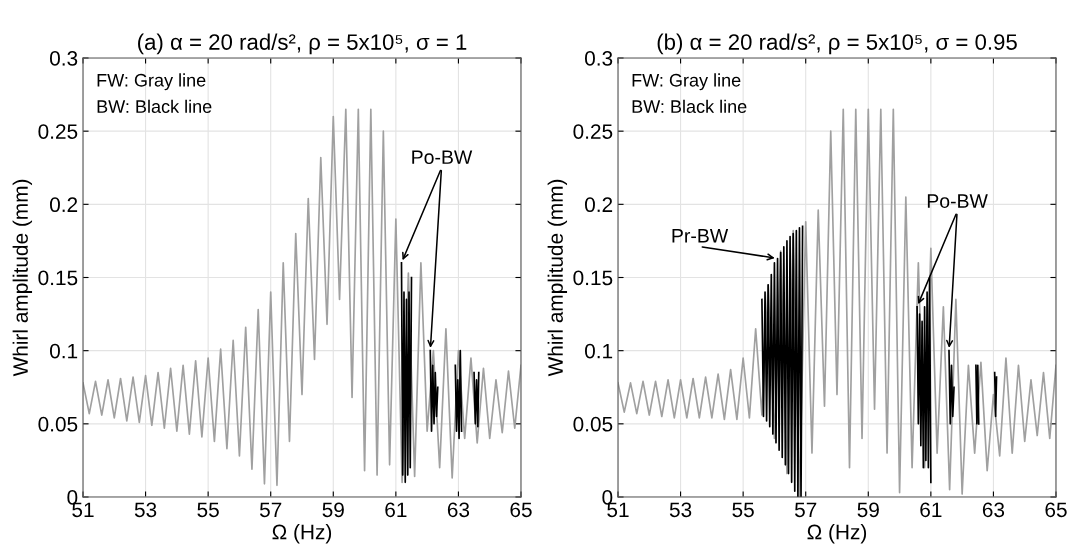 The image size is (1078, 545). What do you see at coordinates (700, 236) in the screenshot?
I see `annotation: Pr-BW` at bounding box center [700, 236].